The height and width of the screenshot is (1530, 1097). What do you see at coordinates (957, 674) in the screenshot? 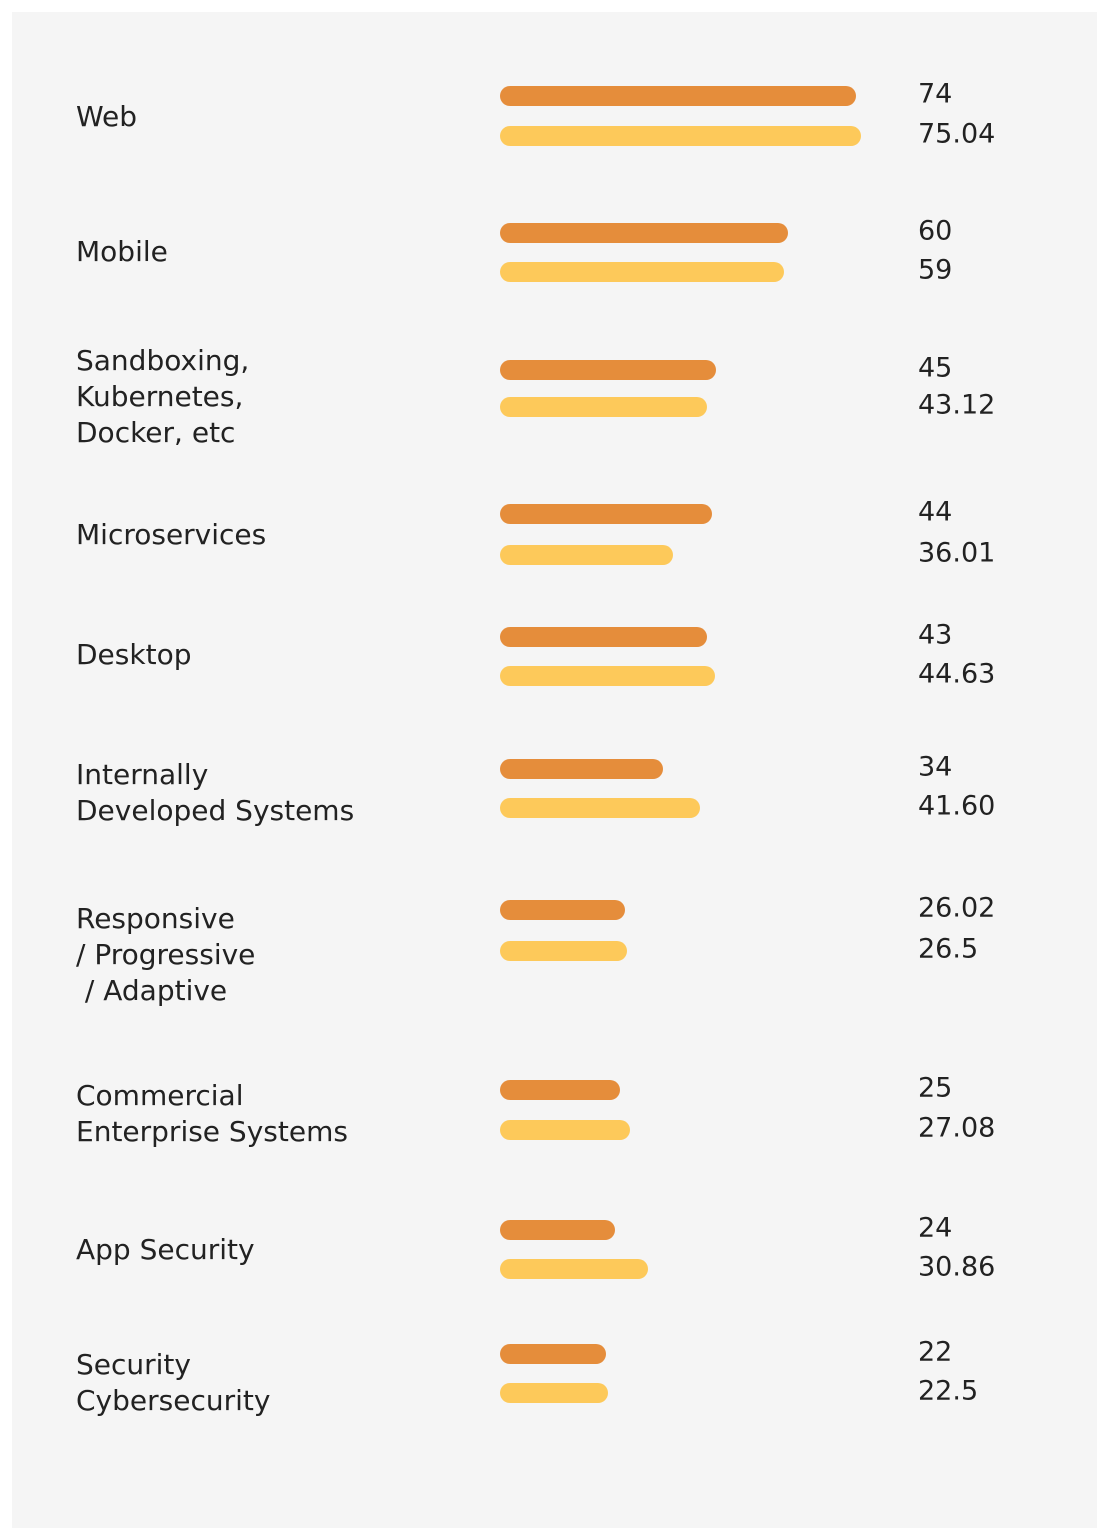
I see `value-label: 44.63` at bounding box center [957, 674].